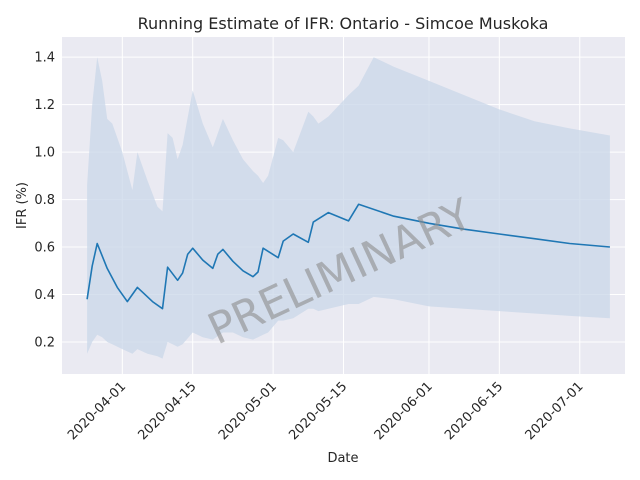 The height and width of the screenshot is (480, 640). Describe the element at coordinates (44, 153) in the screenshot. I see `y-tick-label: 1.0` at that location.